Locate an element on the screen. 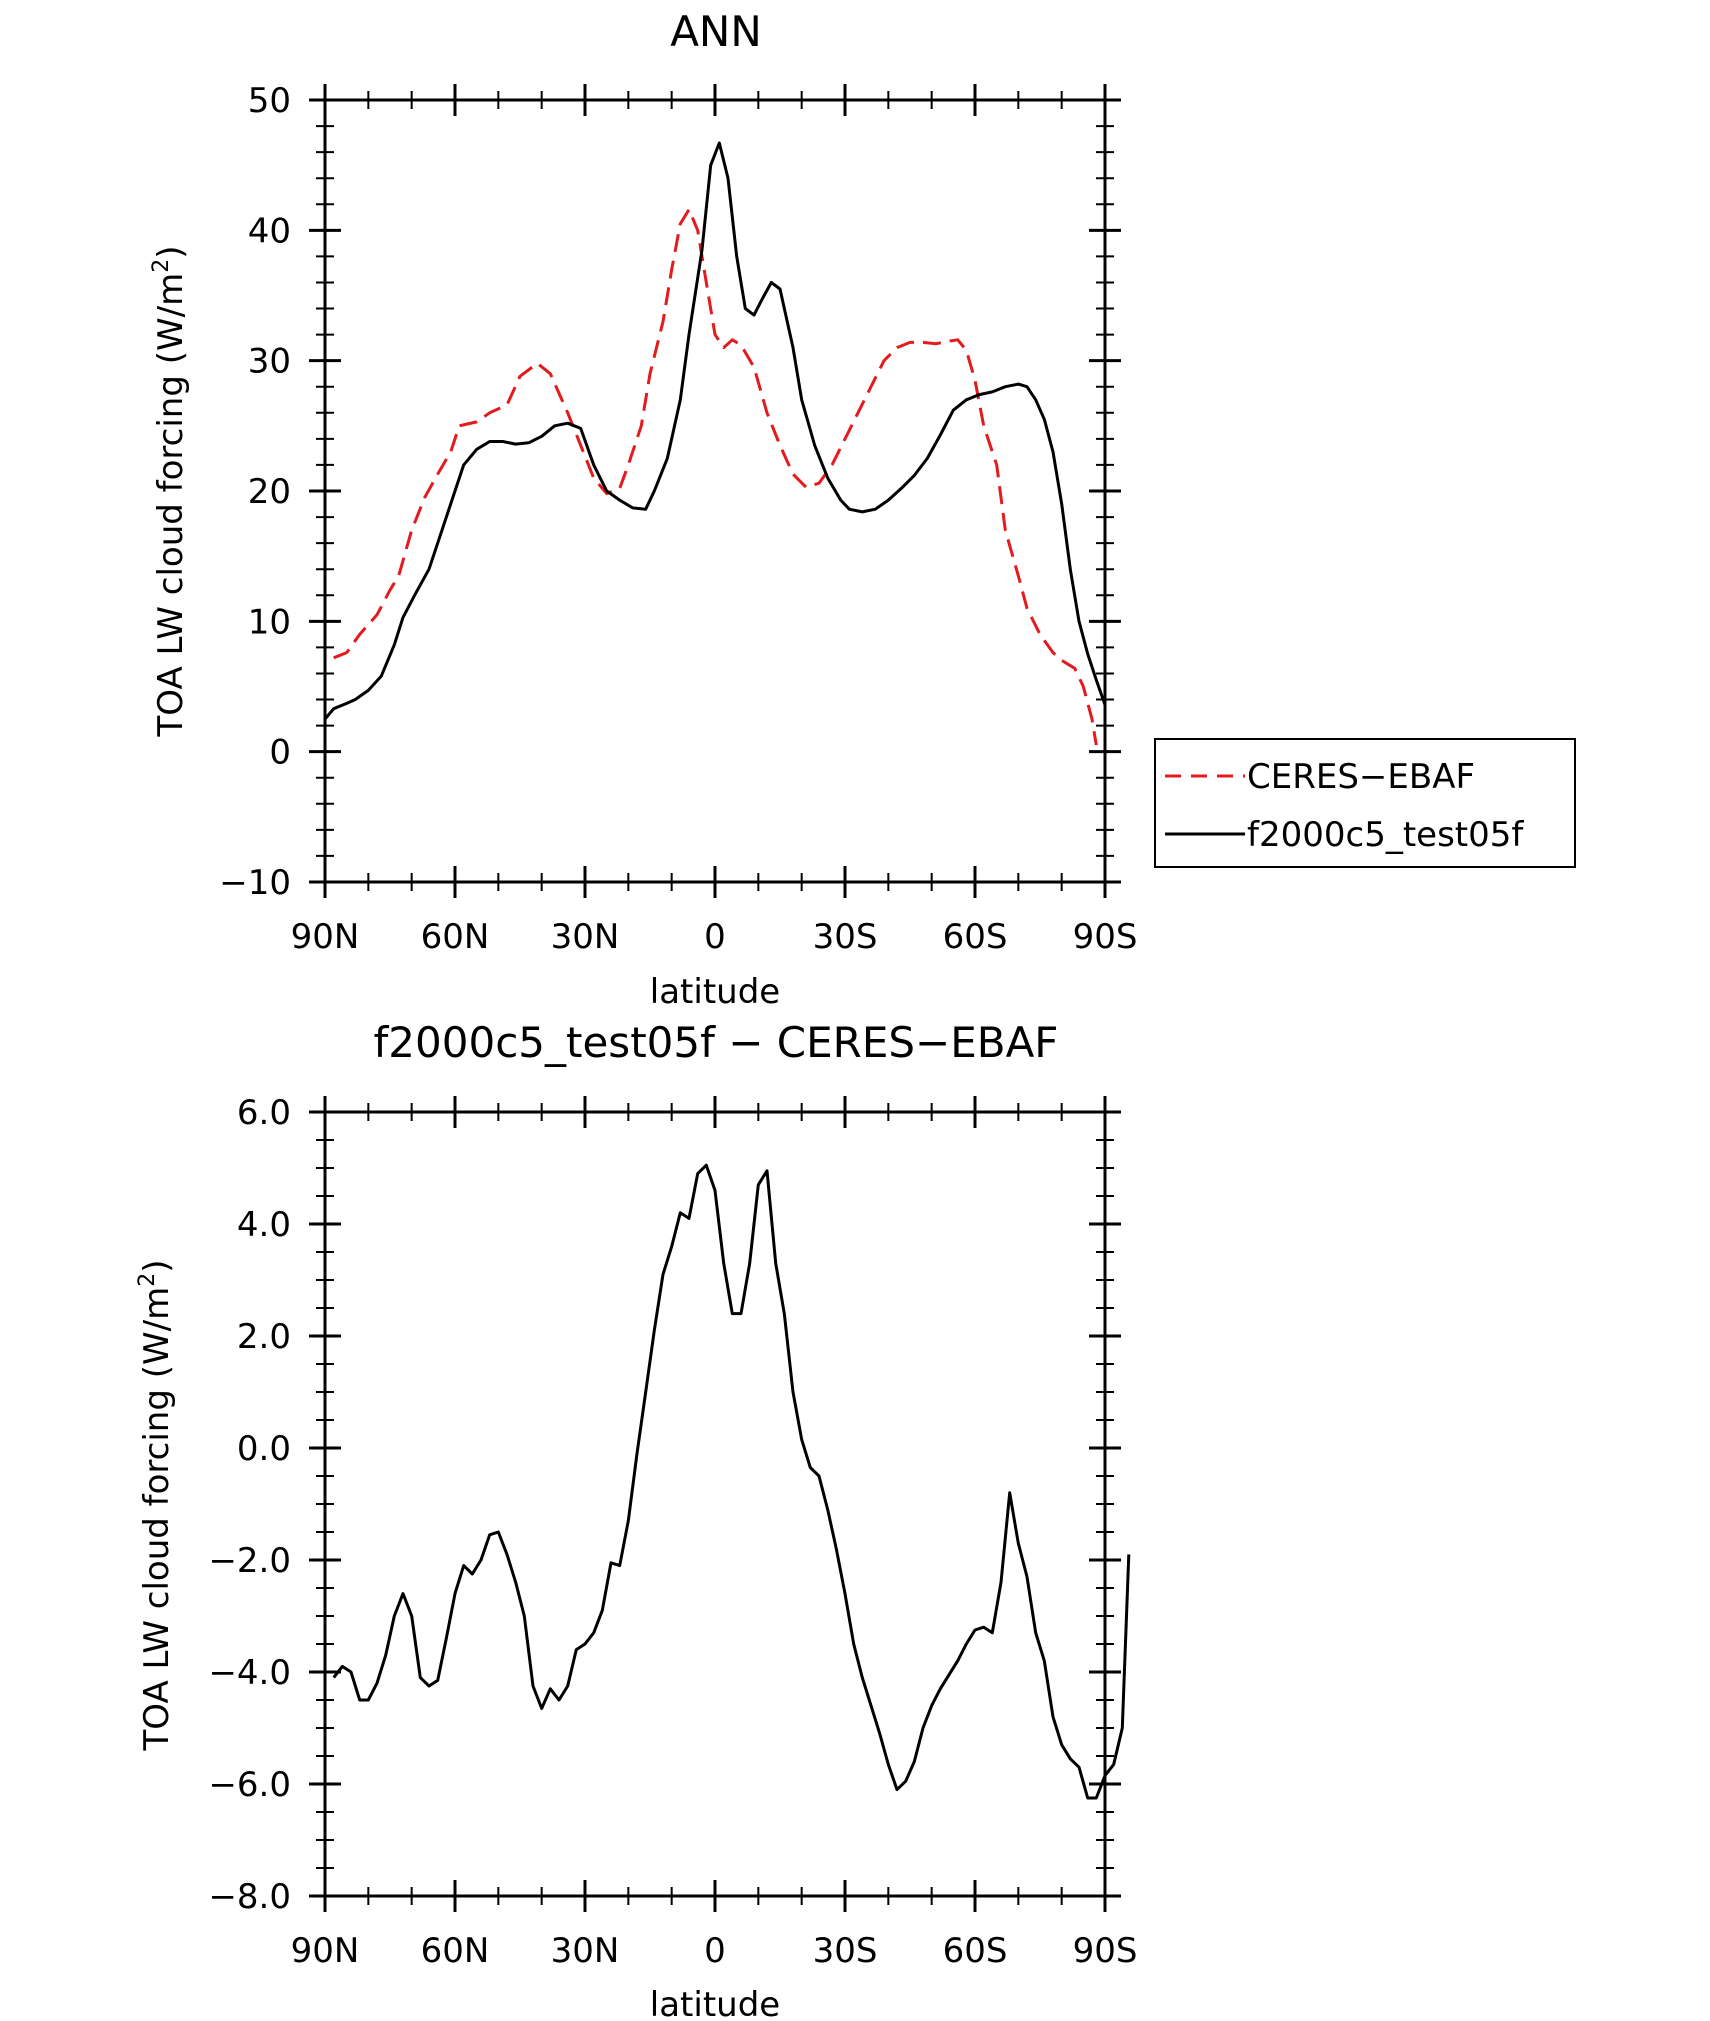  legend: CERES−EBAF f2000c5_test05f is located at coordinates (1365, 803).